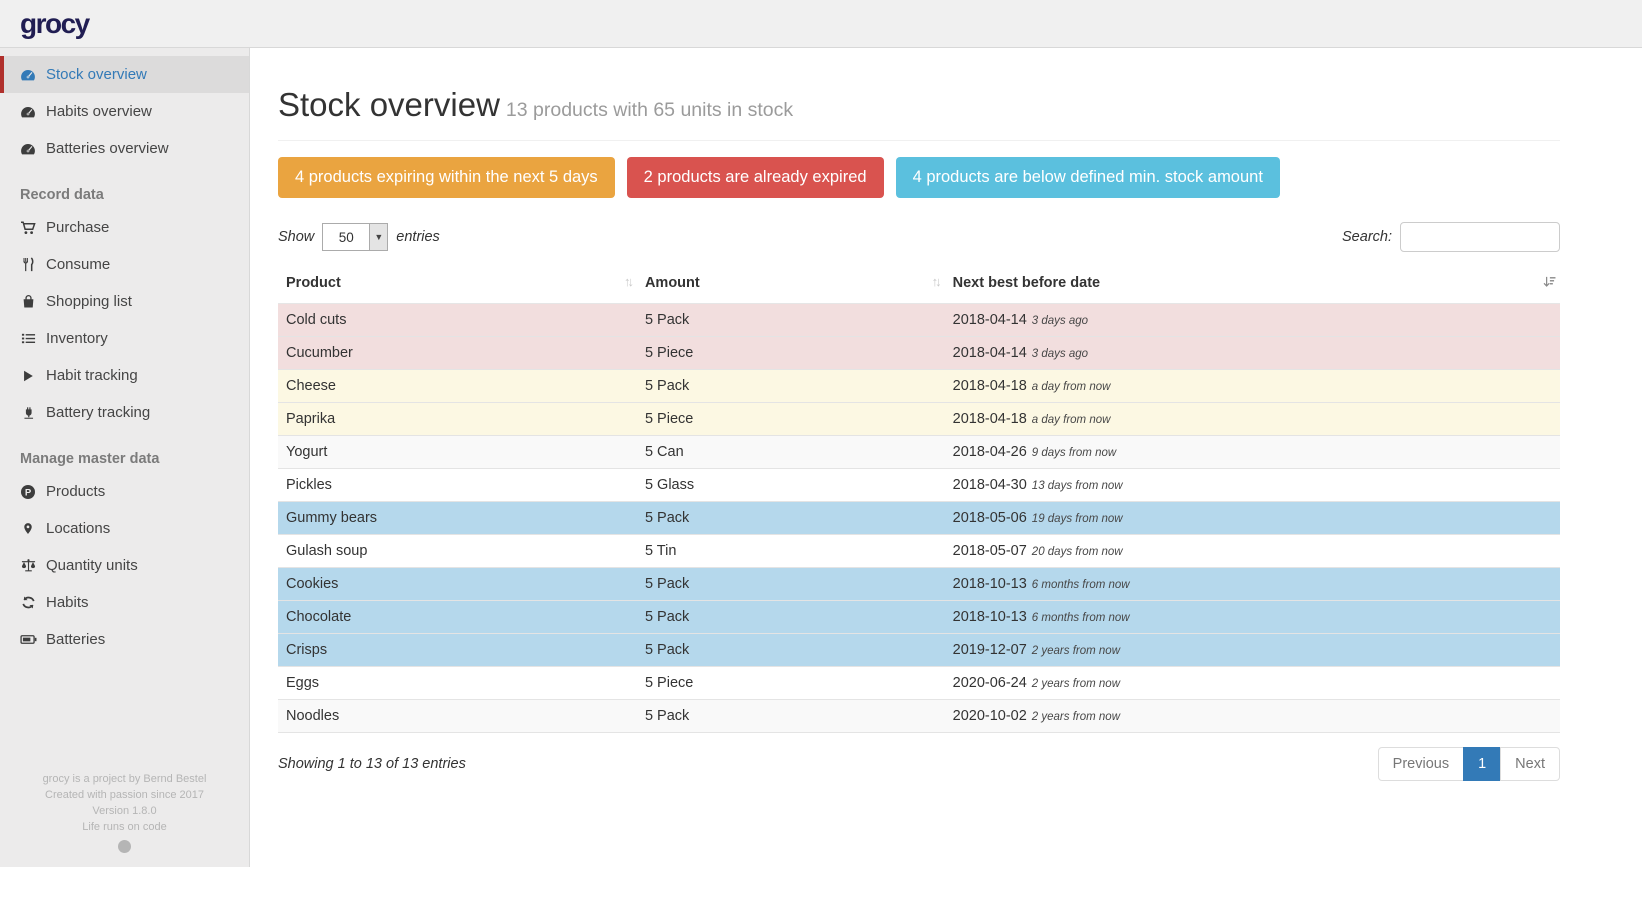 This screenshot has width=1642, height=915. Describe the element at coordinates (124, 846) in the screenshot. I see `github-icon` at that location.